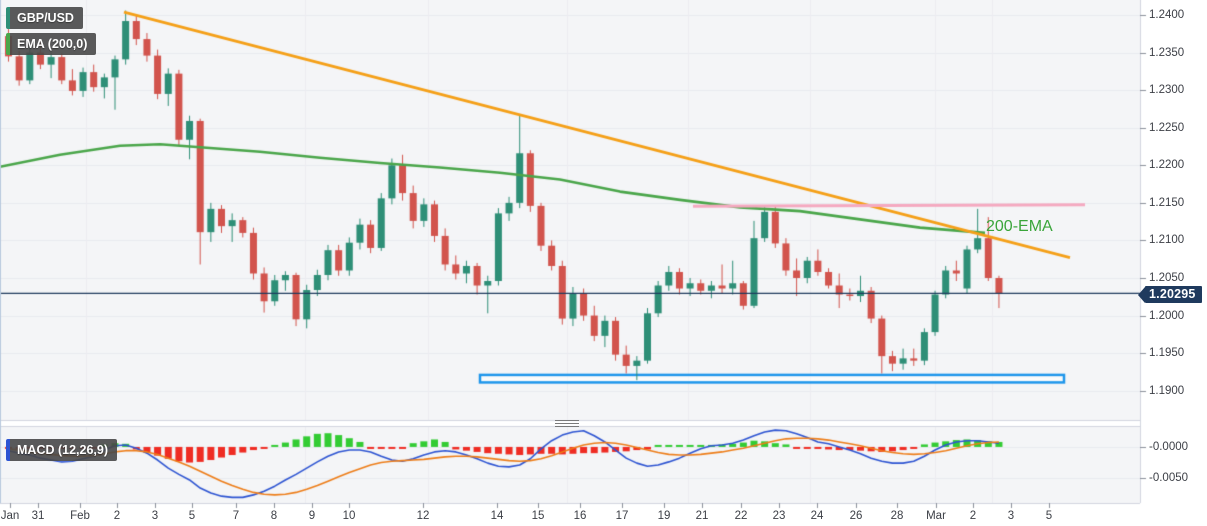  I want to click on price-badge-arrow-icon, so click(1141, 294).